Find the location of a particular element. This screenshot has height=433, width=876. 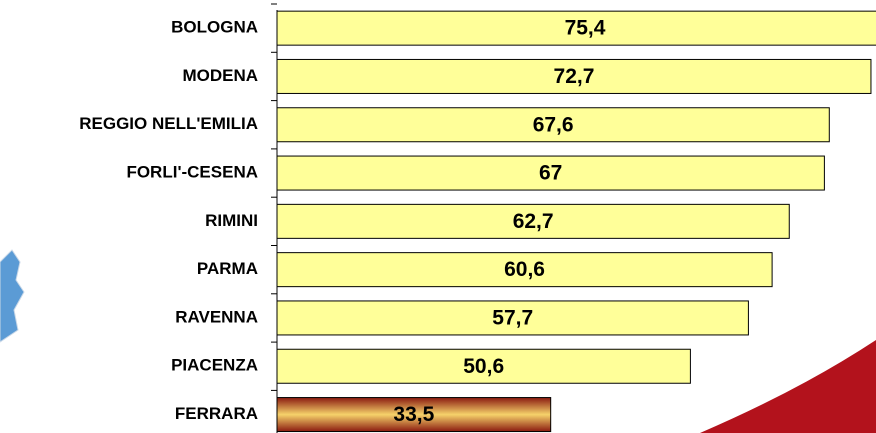

category-label: FORLI'-CESENA is located at coordinates (192, 172).